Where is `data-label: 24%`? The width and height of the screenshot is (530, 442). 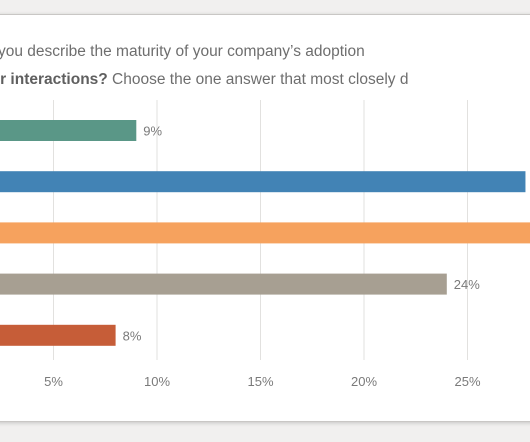
data-label: 24% is located at coordinates (467, 284).